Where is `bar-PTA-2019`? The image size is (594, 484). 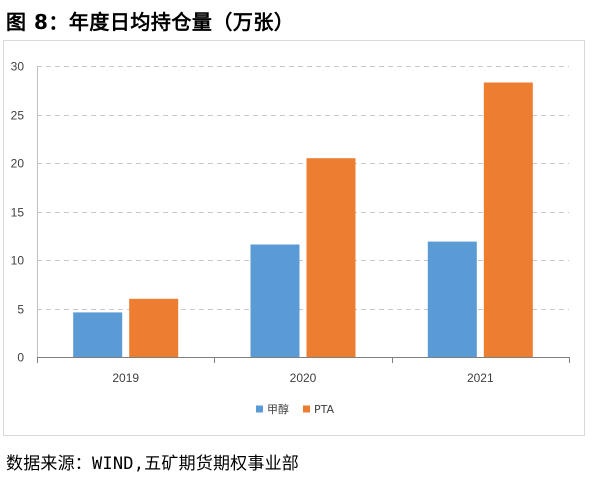 bar-PTA-2019 is located at coordinates (154, 327).